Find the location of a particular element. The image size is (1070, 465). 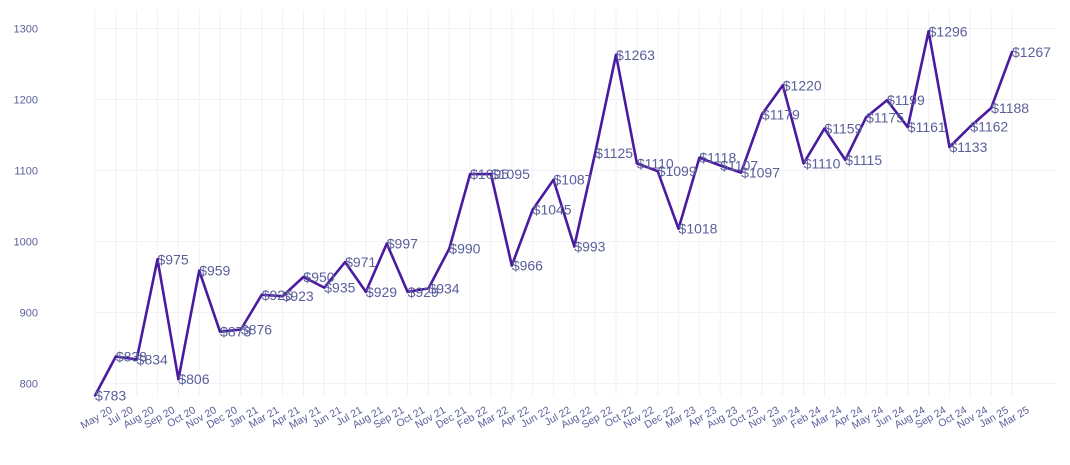

data-label: $1097 is located at coordinates (760, 173).